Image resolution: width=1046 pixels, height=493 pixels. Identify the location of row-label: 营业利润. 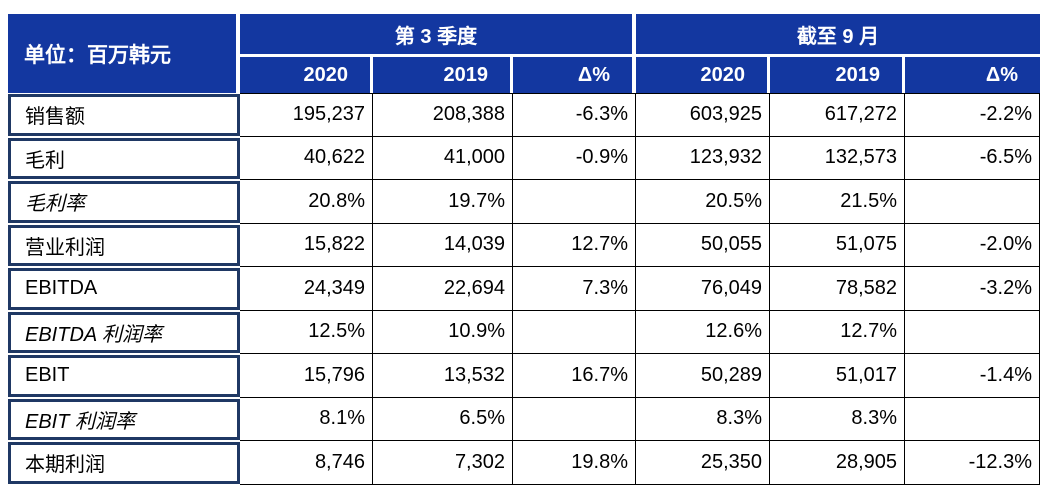
(124, 245).